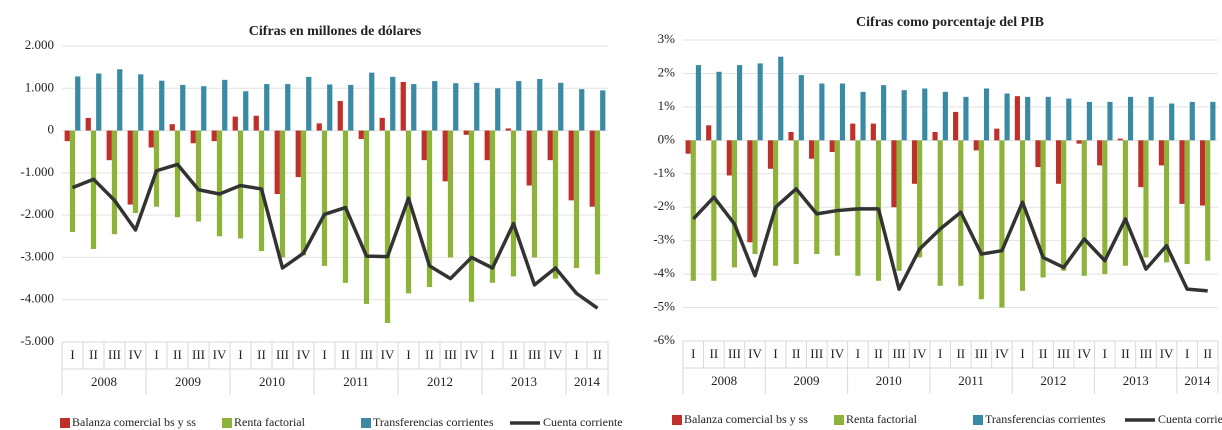  I want to click on year-label: 2009, so click(806, 380).